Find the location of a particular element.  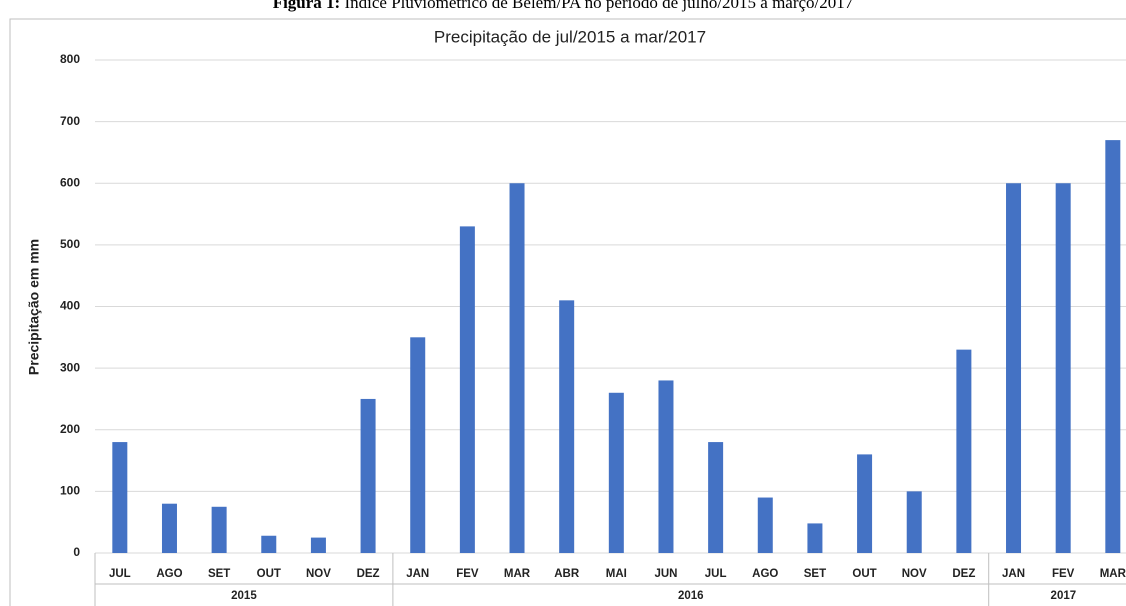

y-tick-label: 600 is located at coordinates (70, 182).